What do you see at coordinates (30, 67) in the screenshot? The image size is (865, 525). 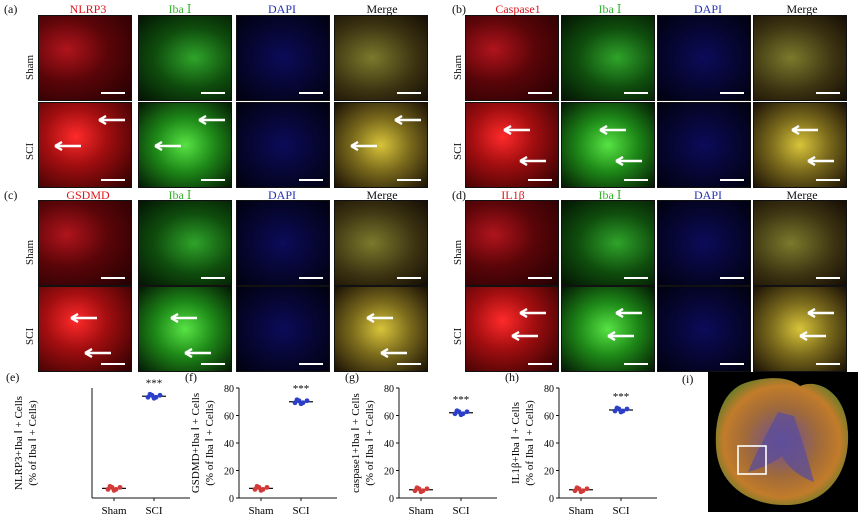 I see `row-label-a-sham: Sham` at bounding box center [30, 67].